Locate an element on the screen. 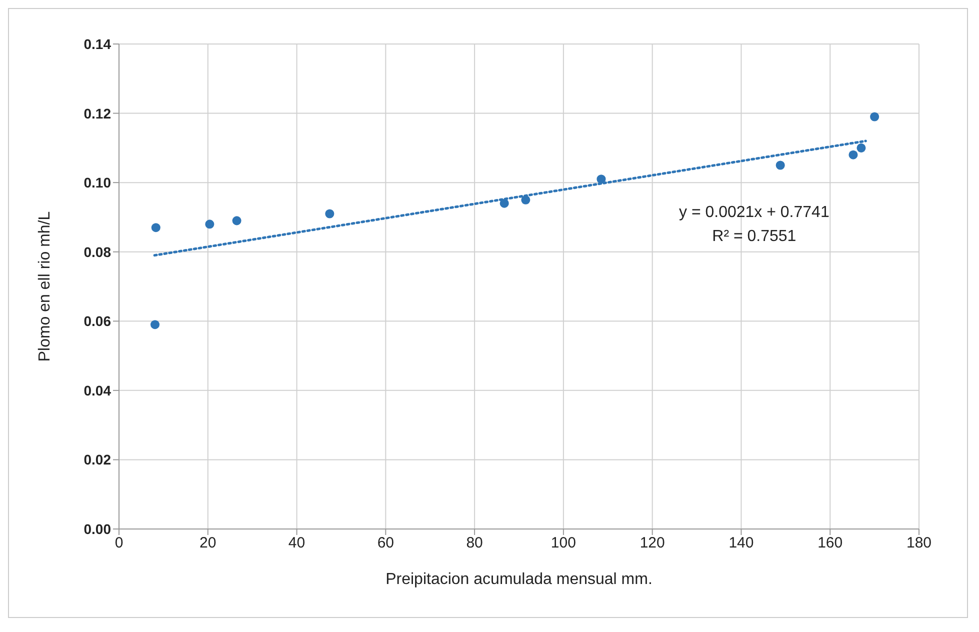 This screenshot has height=632, width=979. x-tick-label: 40 is located at coordinates (297, 543).